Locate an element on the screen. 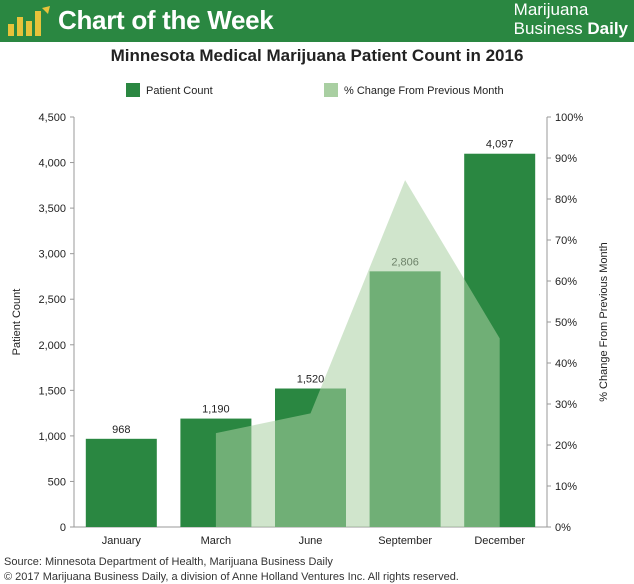 Image resolution: width=634 pixels, height=584 pixels. x-tick-label: March is located at coordinates (216, 541).